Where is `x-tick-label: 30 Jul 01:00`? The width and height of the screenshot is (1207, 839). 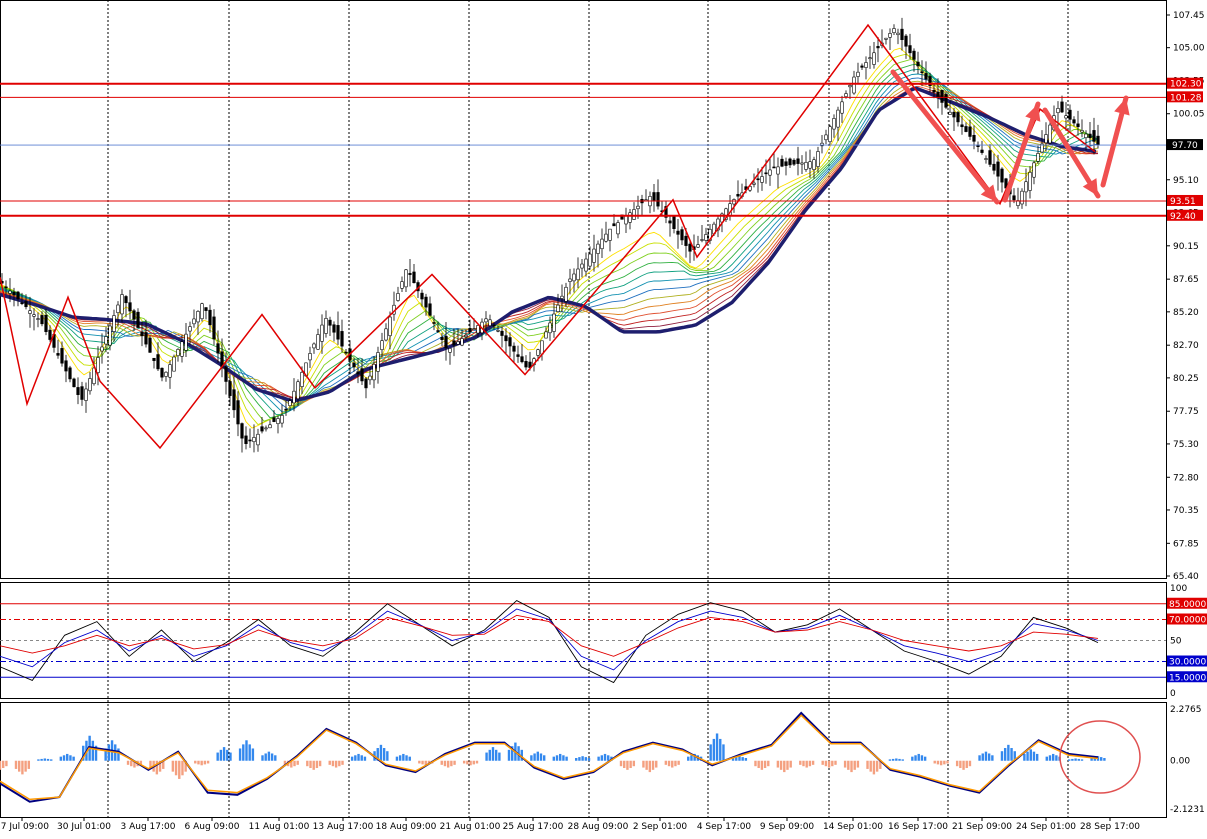 x-tick-label: 30 Jul 01:00 is located at coordinates (84, 827).